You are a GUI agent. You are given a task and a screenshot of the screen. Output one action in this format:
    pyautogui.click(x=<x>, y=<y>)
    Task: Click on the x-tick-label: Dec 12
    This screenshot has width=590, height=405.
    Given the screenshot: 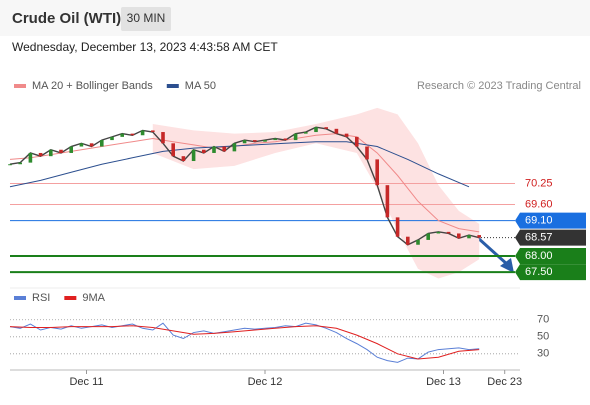 What is the action you would take?
    pyautogui.click(x=265, y=382)
    